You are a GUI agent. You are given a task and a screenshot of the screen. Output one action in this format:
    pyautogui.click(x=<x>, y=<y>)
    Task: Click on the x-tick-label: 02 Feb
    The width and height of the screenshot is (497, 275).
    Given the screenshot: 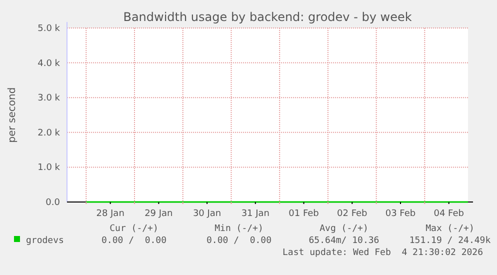 What is the action you would take?
    pyautogui.click(x=352, y=214)
    